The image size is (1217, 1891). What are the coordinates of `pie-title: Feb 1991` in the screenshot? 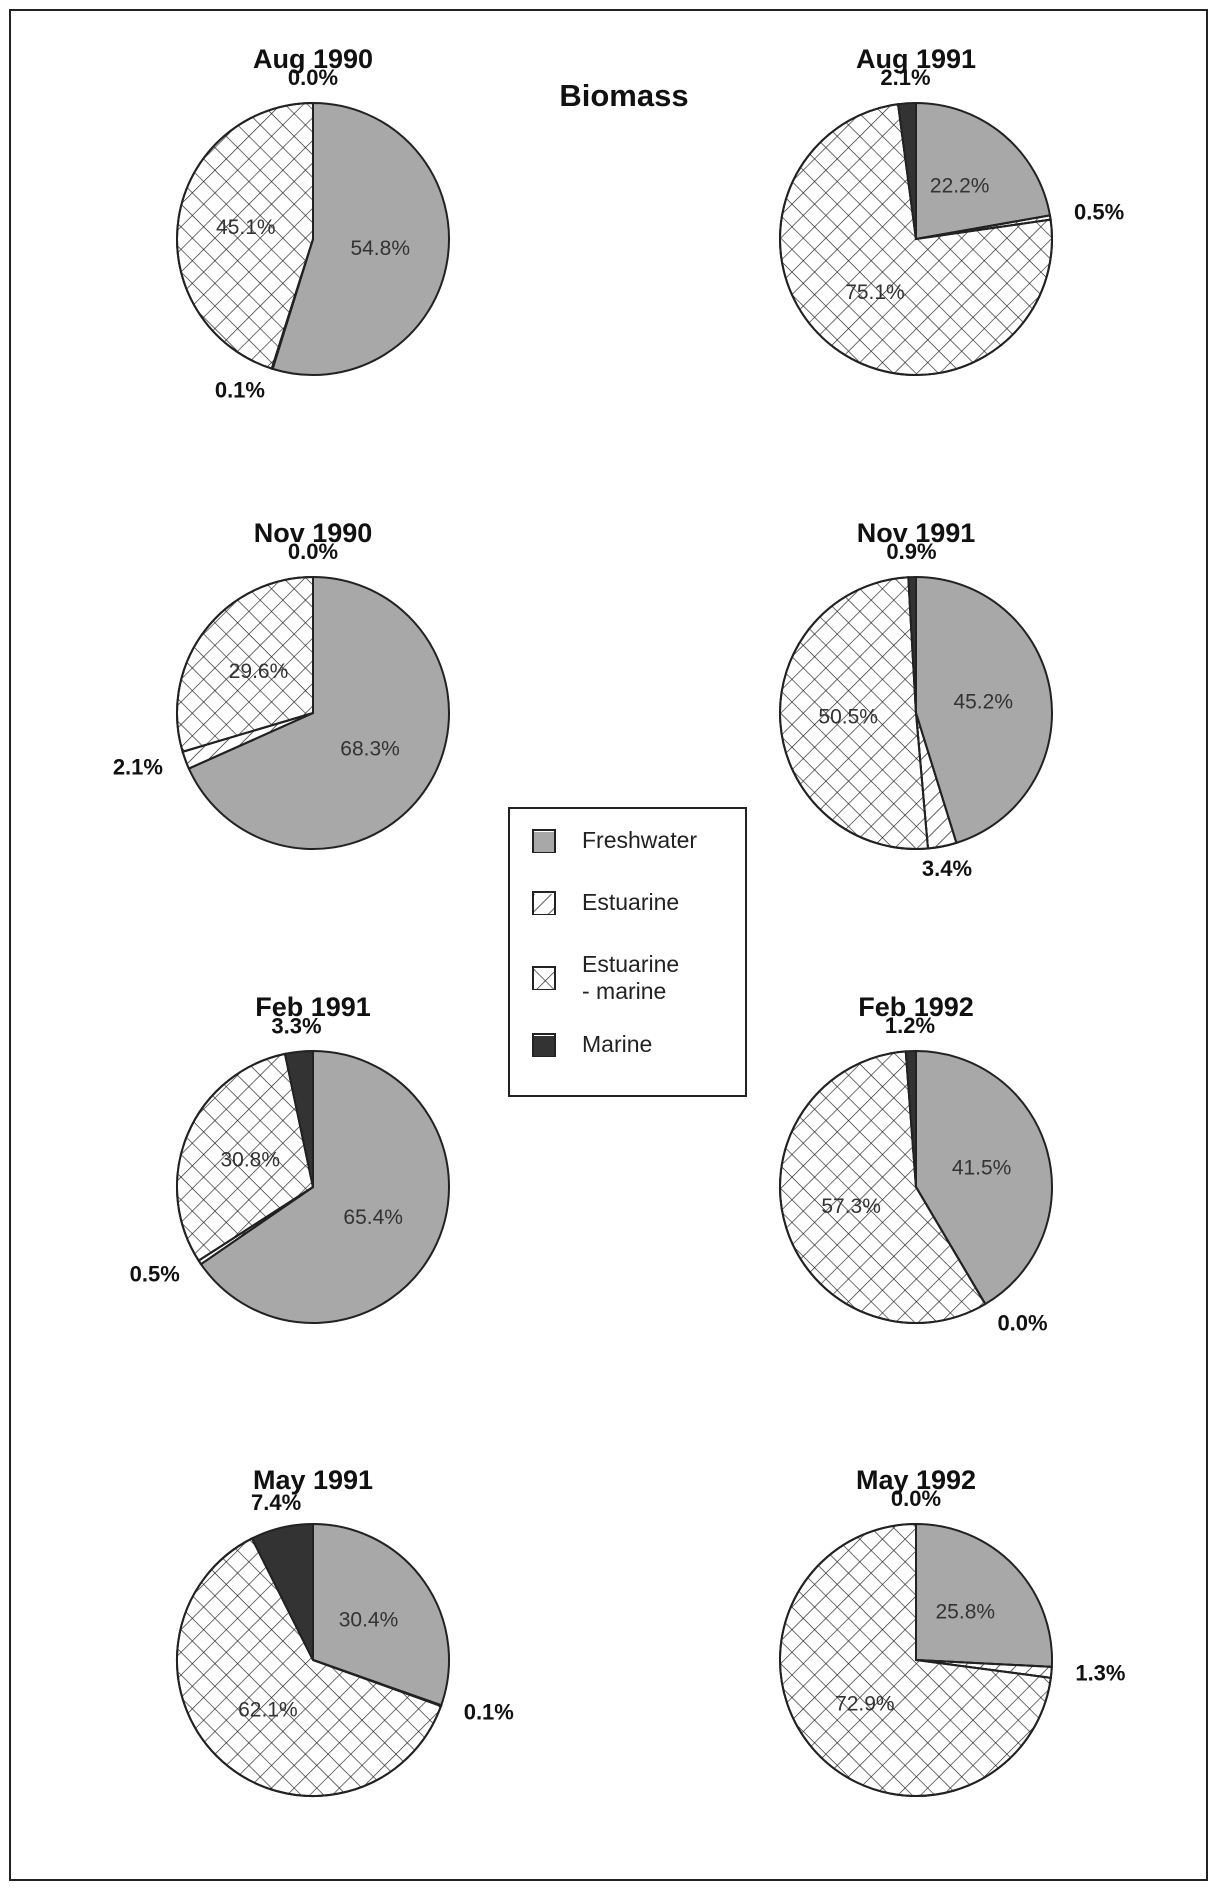 It's located at (313, 1007).